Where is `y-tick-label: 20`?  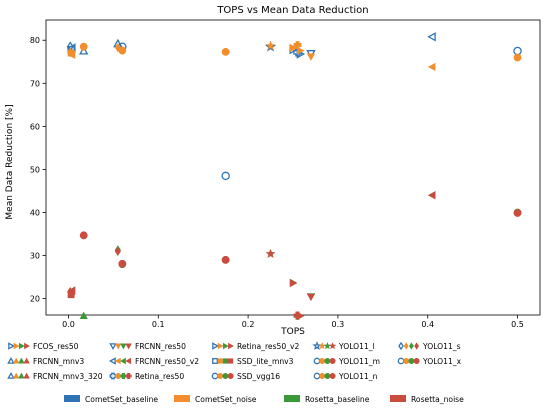
y-tick-label: 20 is located at coordinates (35, 299).